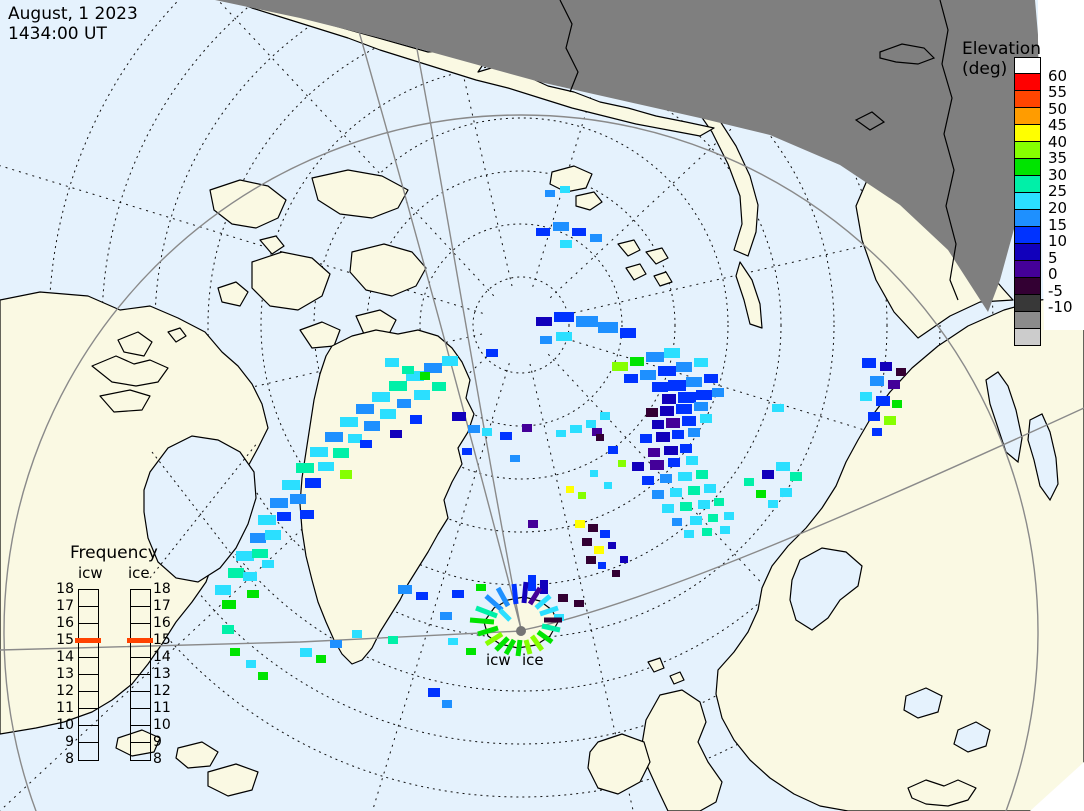 The image size is (1084, 811). Describe the element at coordinates (870, 121) in the screenshot. I see `shadow-coastline` at that location.